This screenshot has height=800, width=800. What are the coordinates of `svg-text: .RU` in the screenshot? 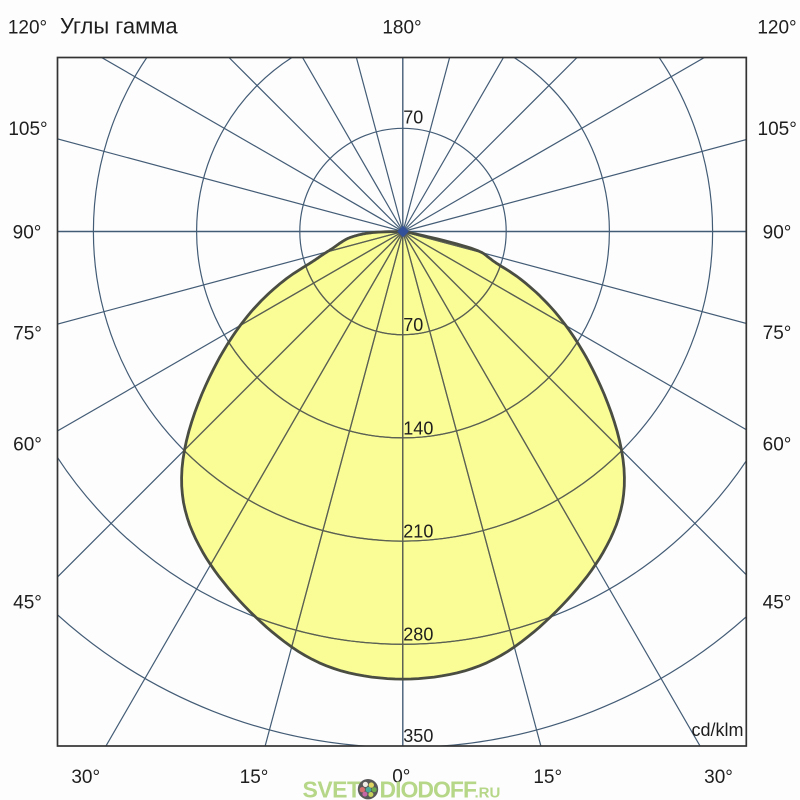 It's located at (488, 792).